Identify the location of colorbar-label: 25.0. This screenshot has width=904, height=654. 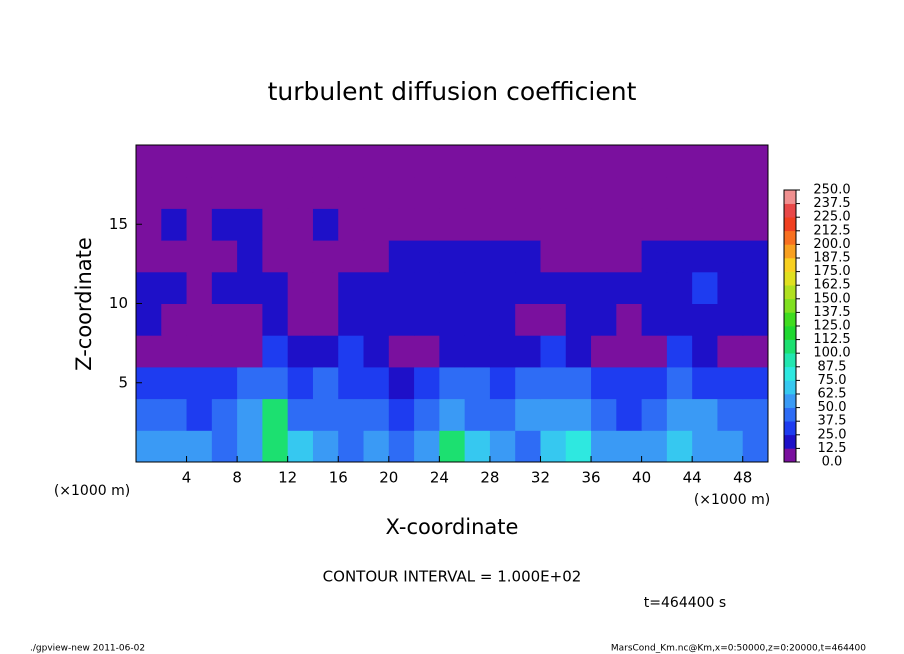
(832, 434).